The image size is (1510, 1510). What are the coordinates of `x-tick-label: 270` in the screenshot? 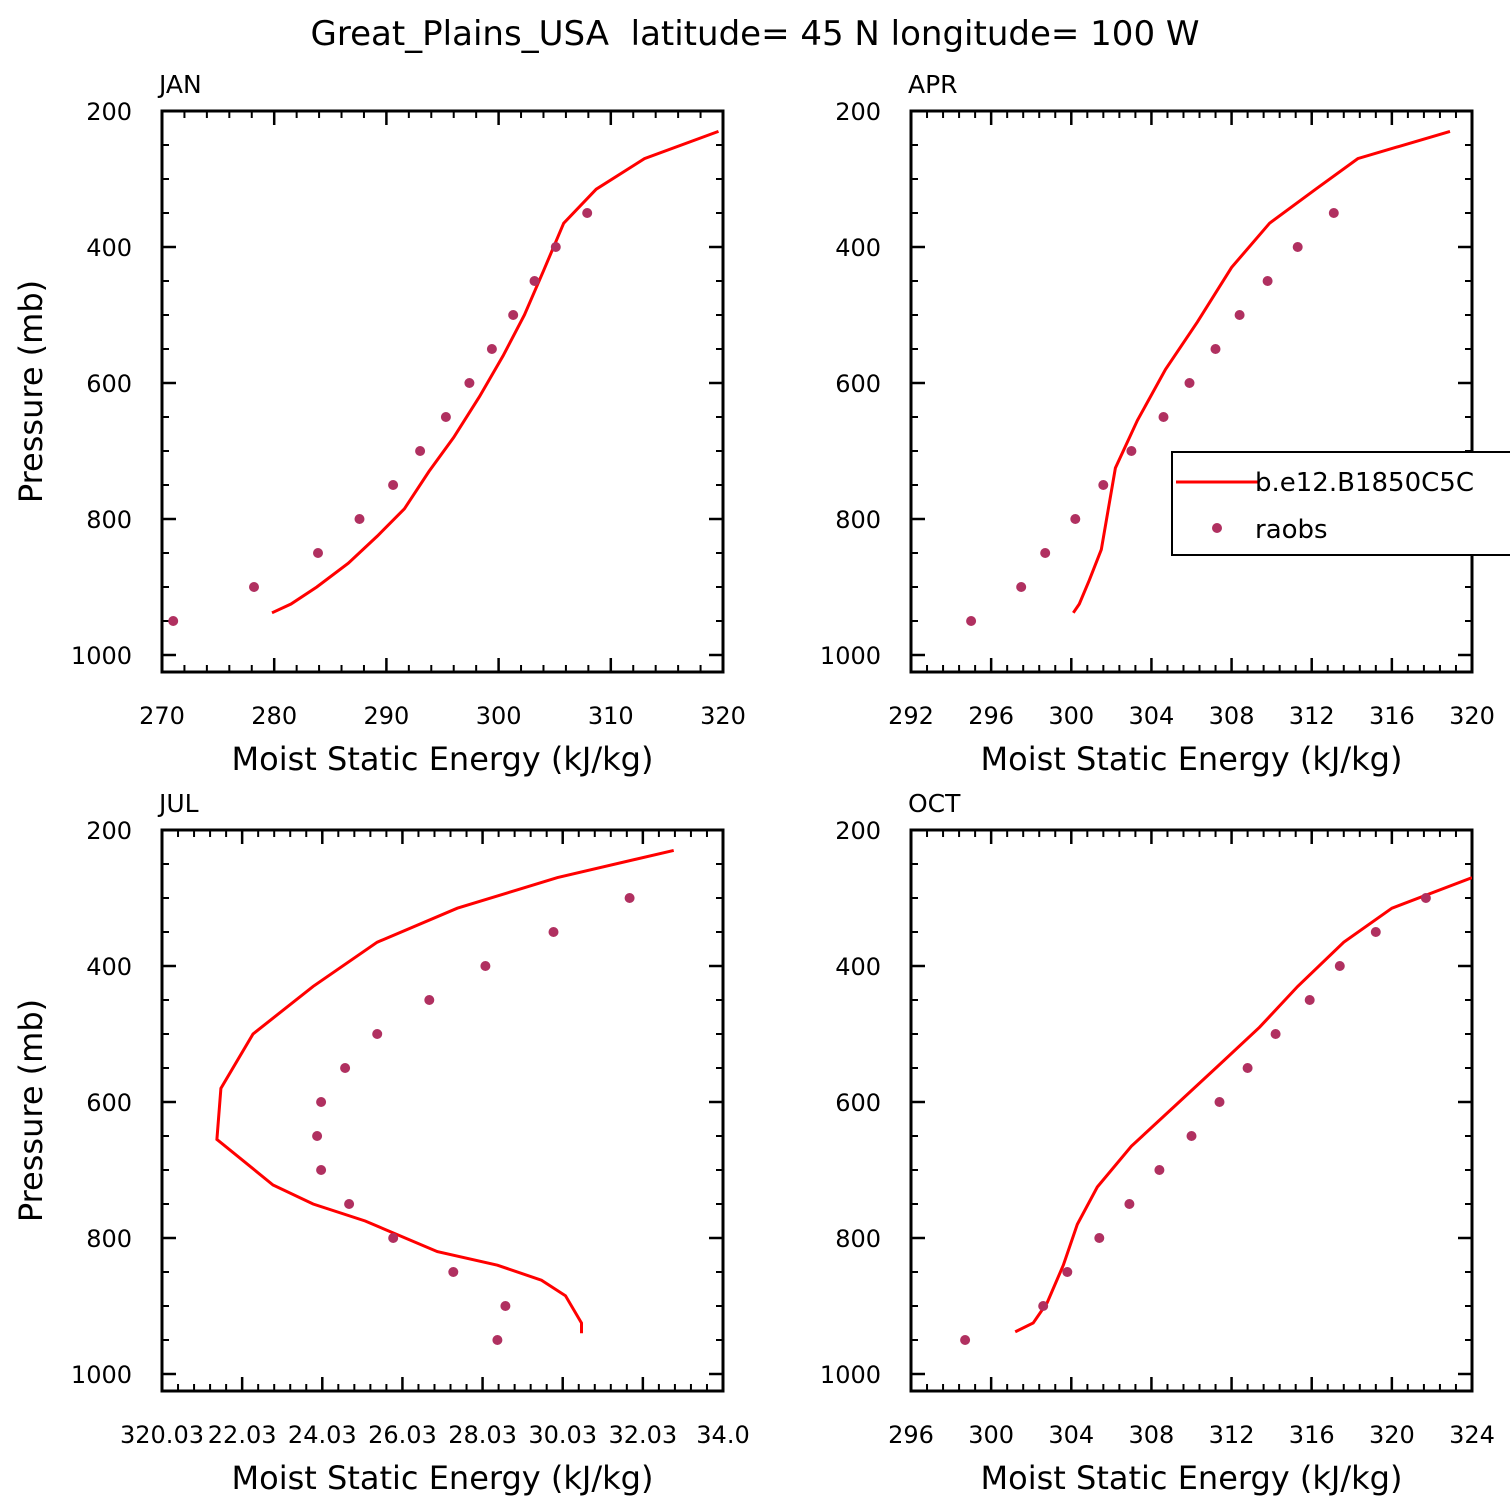 It's located at (162, 716).